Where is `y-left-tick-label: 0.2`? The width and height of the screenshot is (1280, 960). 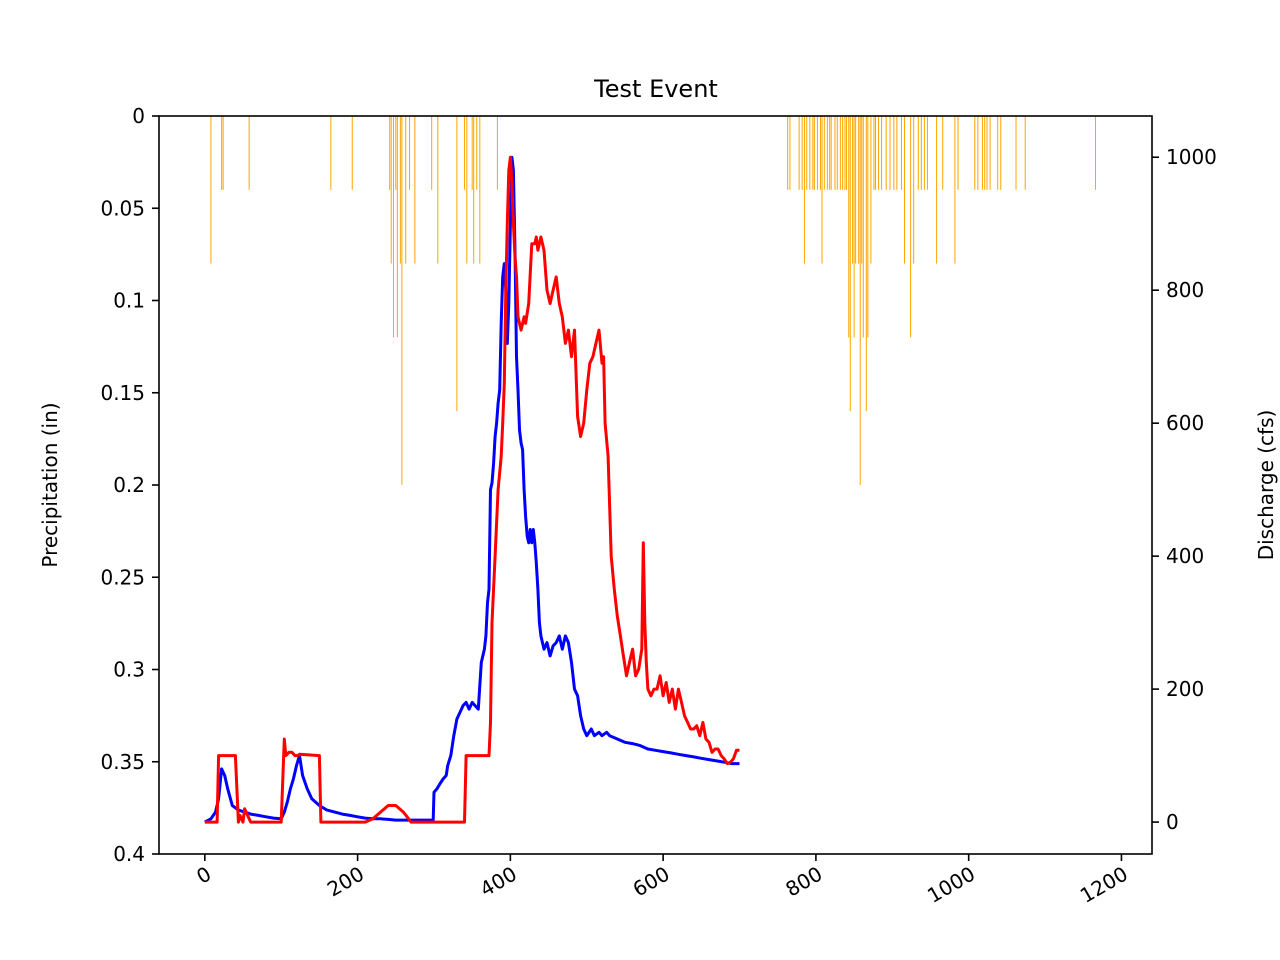 y-left-tick-label: 0.2 is located at coordinates (129, 485).